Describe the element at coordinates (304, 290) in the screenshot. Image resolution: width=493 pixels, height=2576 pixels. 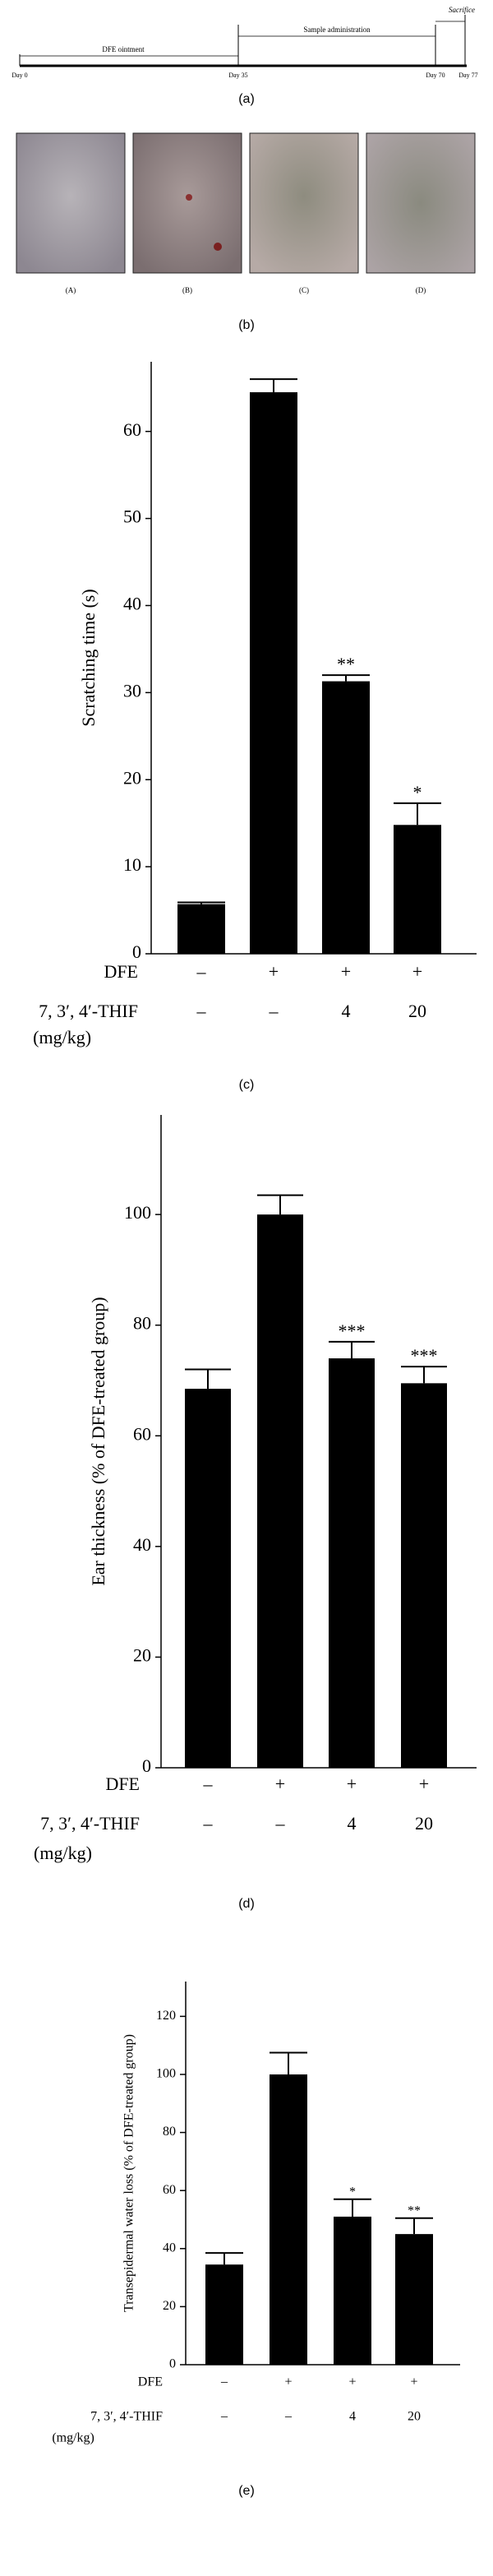
I see `photo-label: (C)` at that location.